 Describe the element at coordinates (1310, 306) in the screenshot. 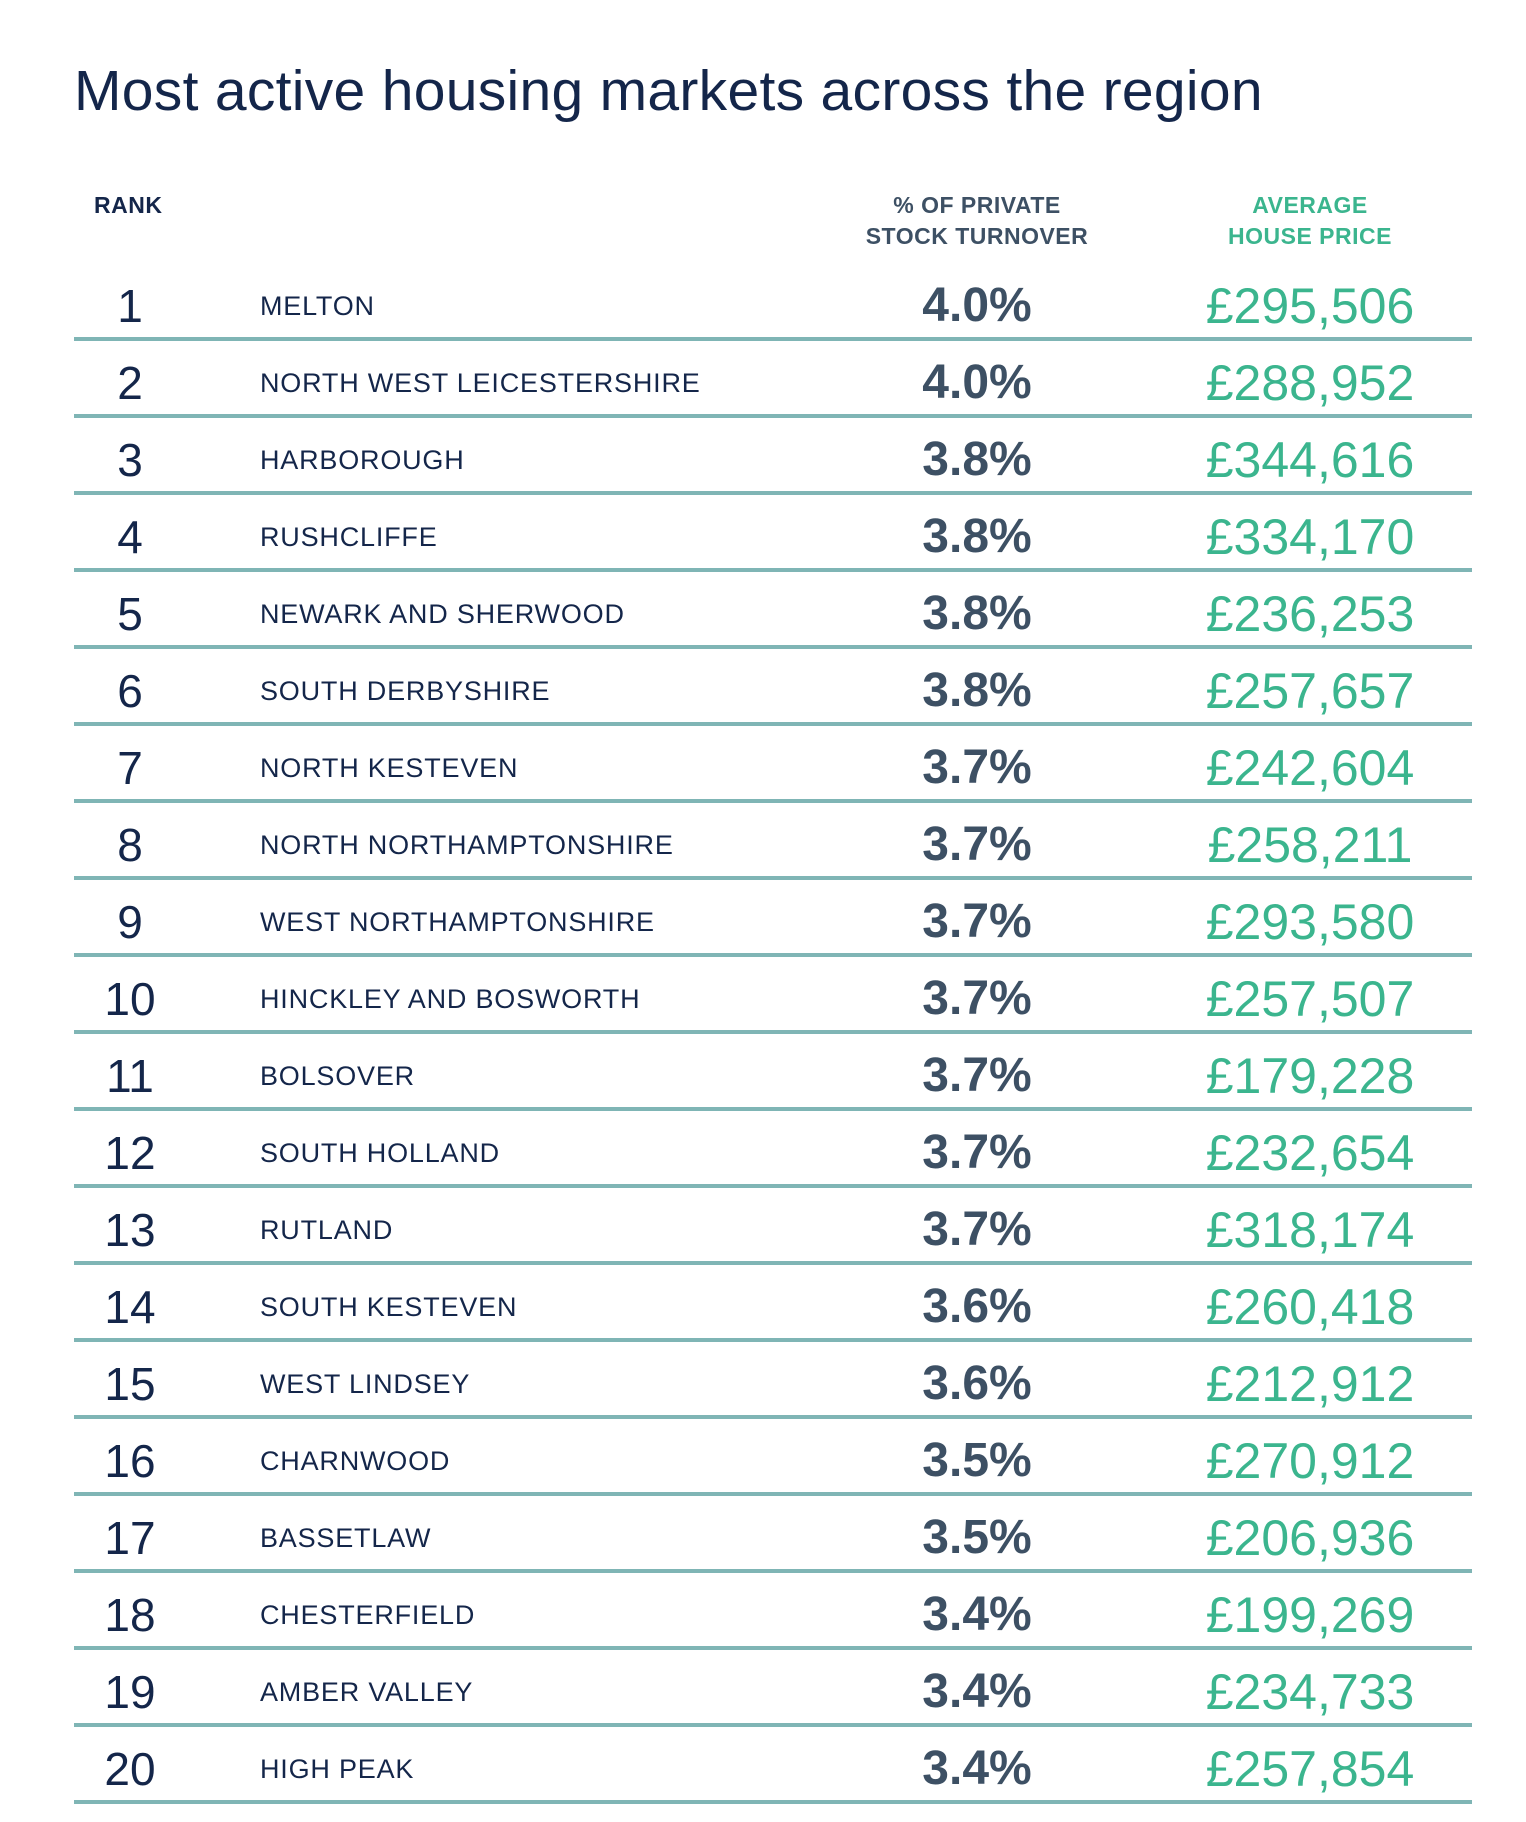

I see `price-cell: £295,506` at that location.